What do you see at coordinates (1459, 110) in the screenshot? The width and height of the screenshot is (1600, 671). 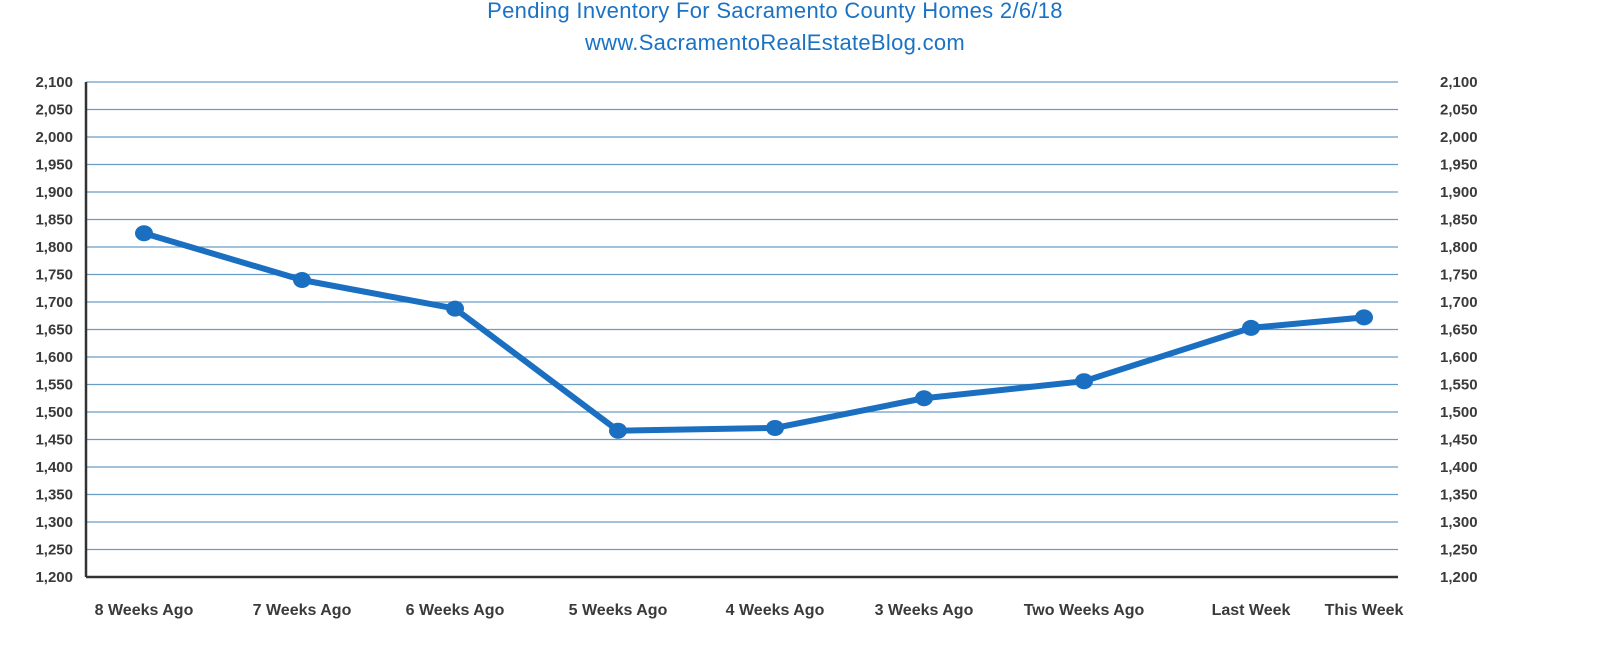 I see `y-tick-label-right: 2,050` at bounding box center [1459, 110].